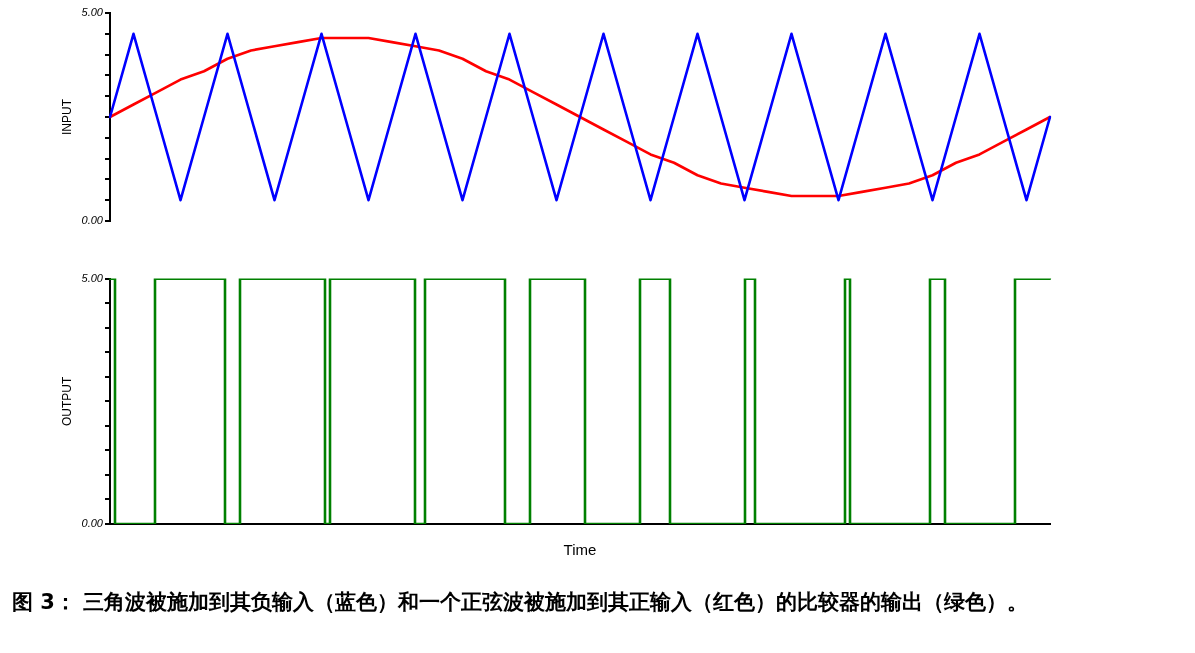  Describe the element at coordinates (66, 116) in the screenshot. I see `y-axis-title: INPUT` at that location.